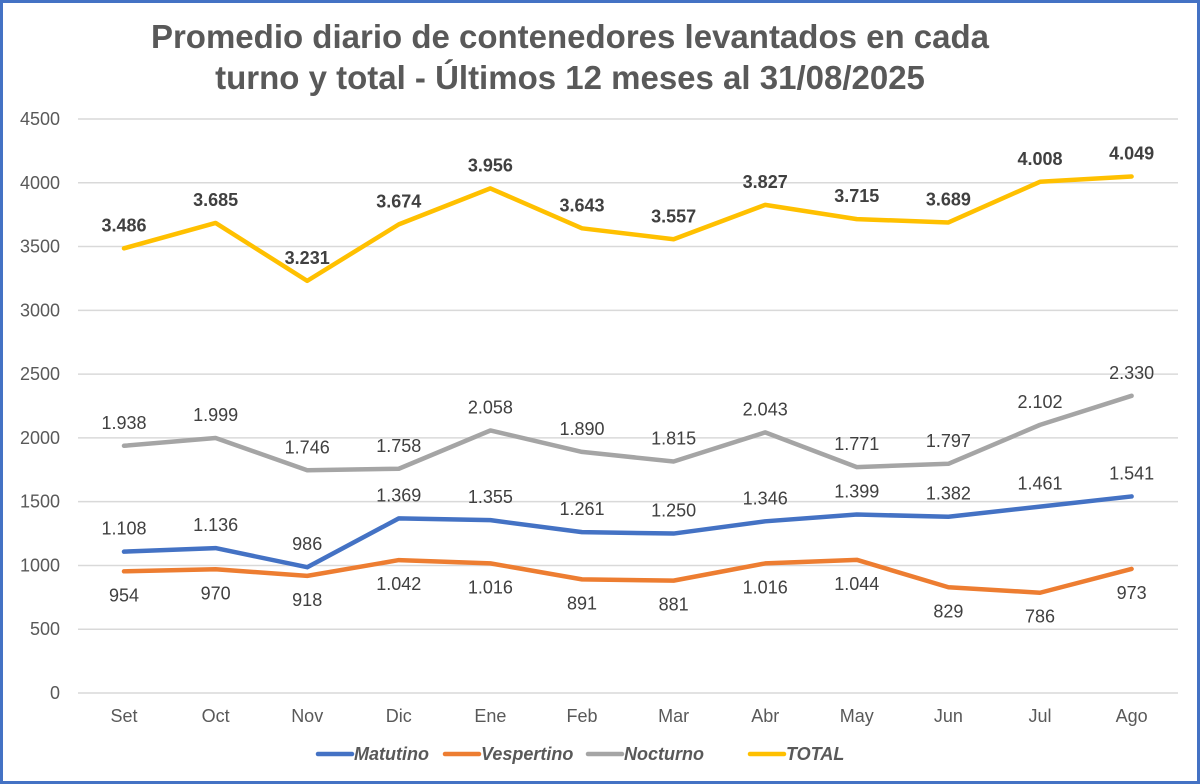 This screenshot has width=1200, height=784. I want to click on y-tick-label: 3000, so click(40, 310).